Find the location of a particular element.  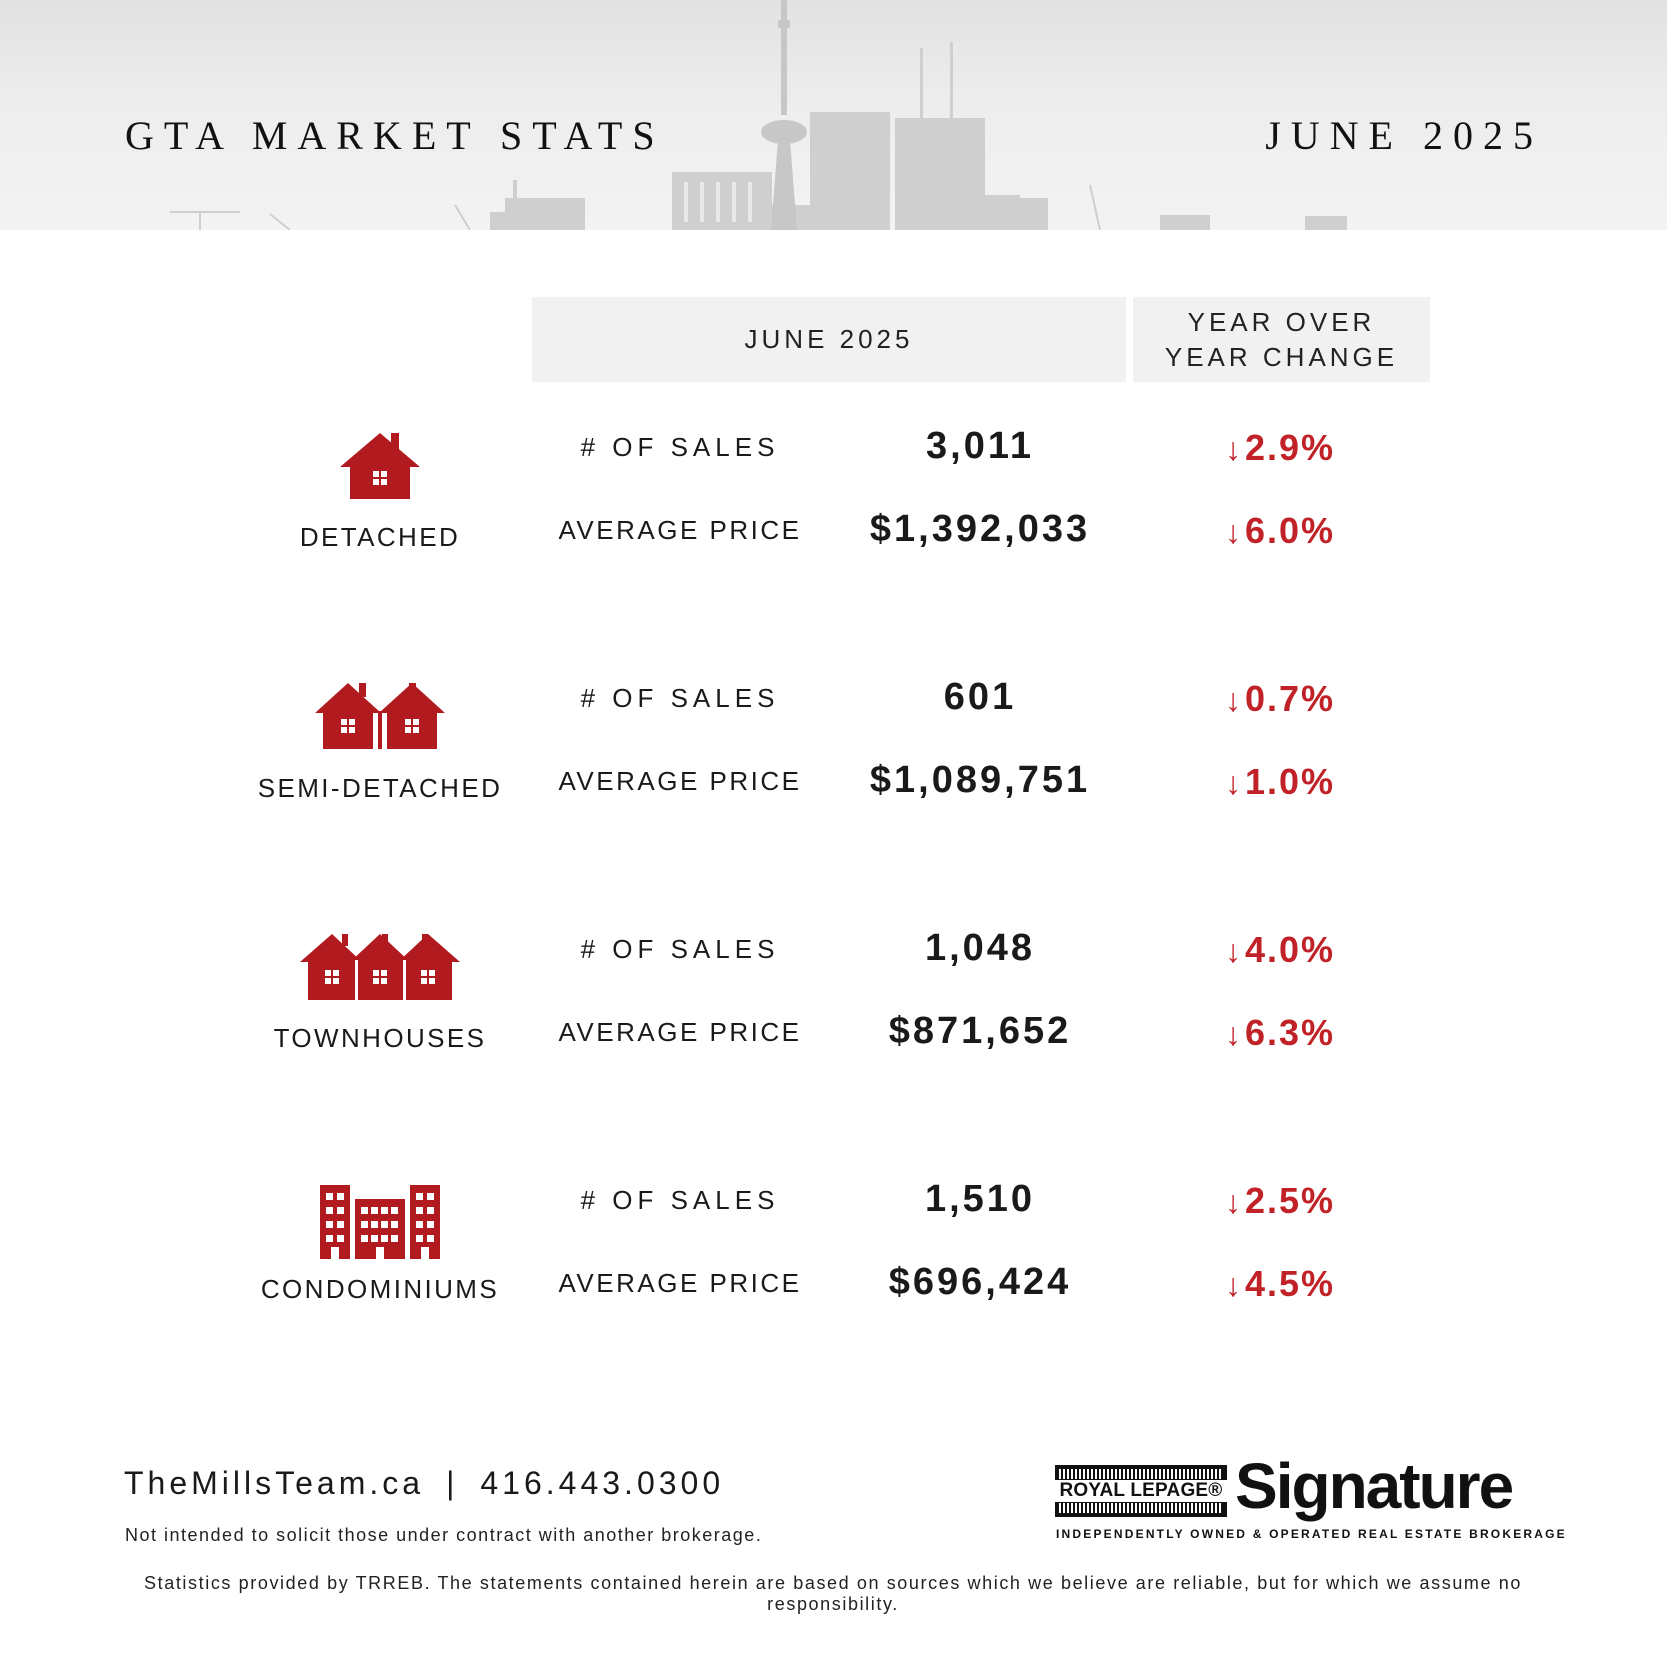

price-change: ↓6.0% is located at coordinates (1280, 530).